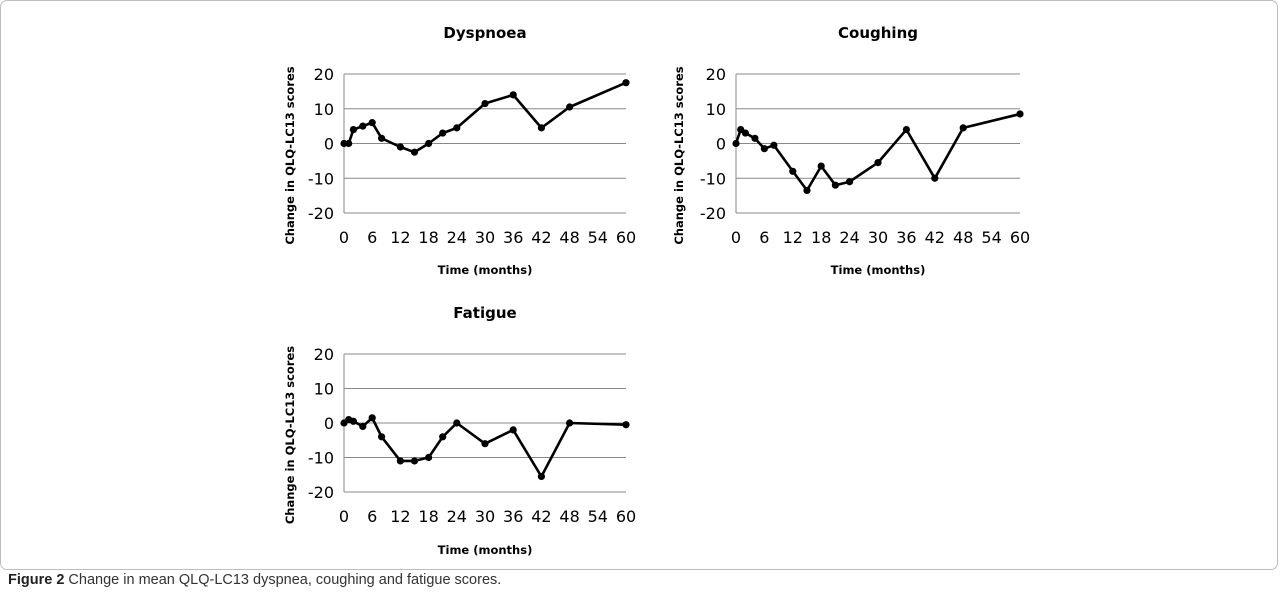 The width and height of the screenshot is (1281, 596). What do you see at coordinates (324, 354) in the screenshot?
I see `fatigue-ytick-label-4: 20` at bounding box center [324, 354].